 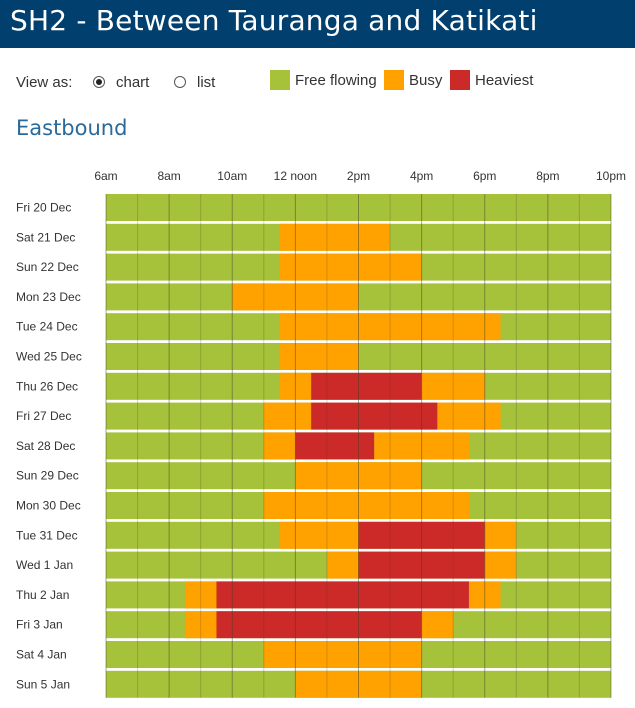 I want to click on day-label: Sun 22 Dec, so click(x=47, y=267).